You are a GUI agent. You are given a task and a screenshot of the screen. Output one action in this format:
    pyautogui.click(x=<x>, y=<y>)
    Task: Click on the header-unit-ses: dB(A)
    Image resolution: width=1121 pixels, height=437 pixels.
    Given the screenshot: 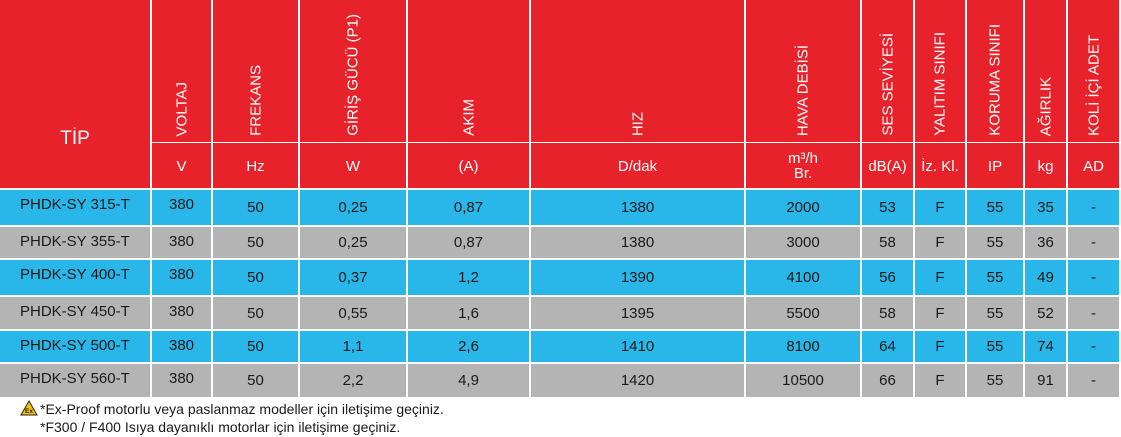 What is the action you would take?
    pyautogui.click(x=887, y=165)
    